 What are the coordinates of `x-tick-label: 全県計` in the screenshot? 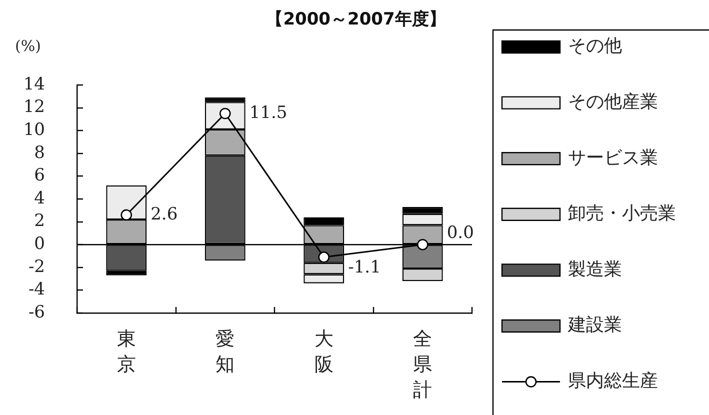 It's located at (422, 365).